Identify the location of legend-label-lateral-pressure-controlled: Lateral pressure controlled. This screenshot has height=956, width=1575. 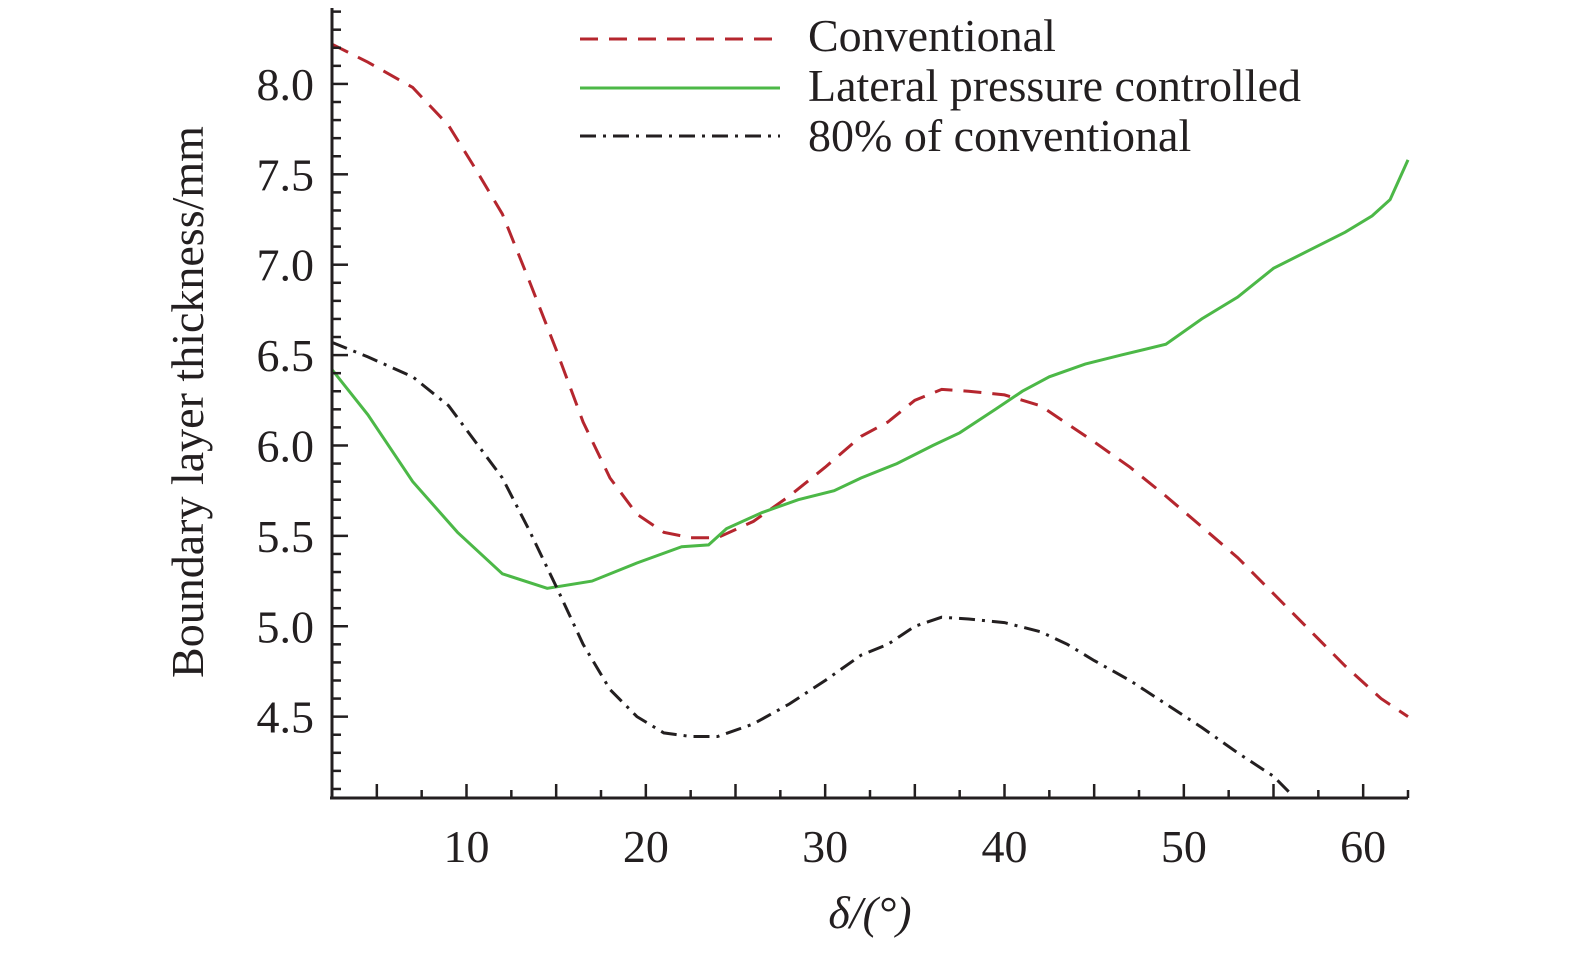
(1054, 85).